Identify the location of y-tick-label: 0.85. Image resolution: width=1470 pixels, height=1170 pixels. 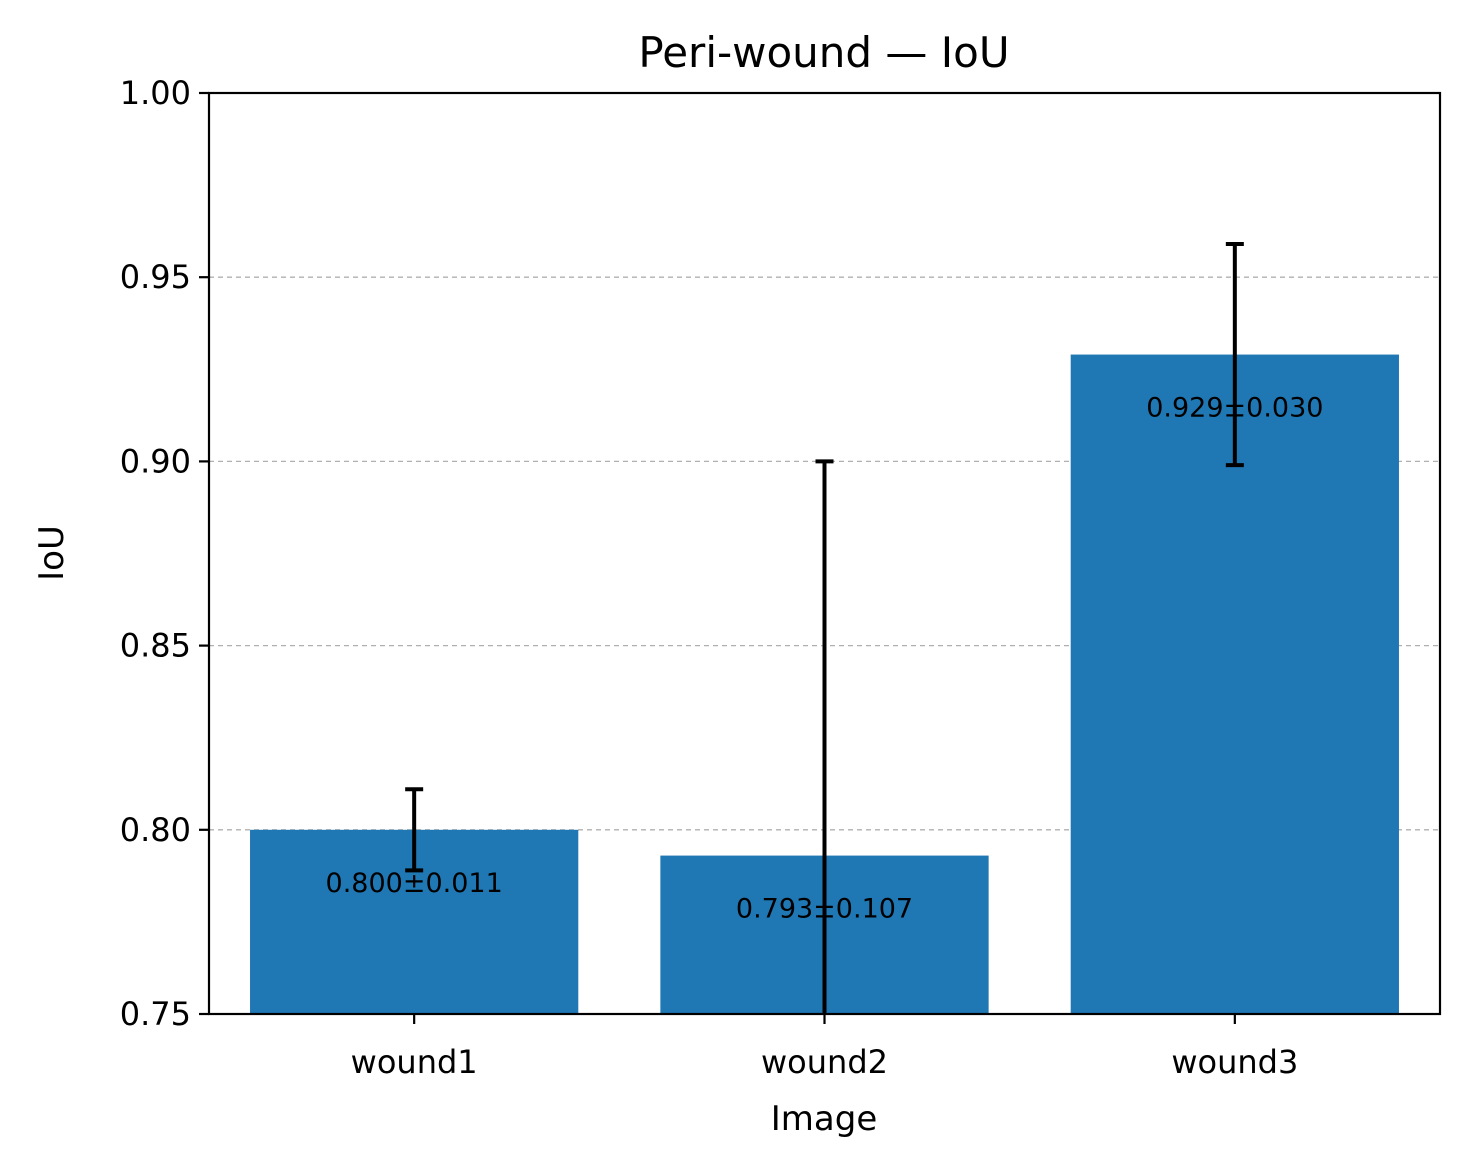
(155, 646).